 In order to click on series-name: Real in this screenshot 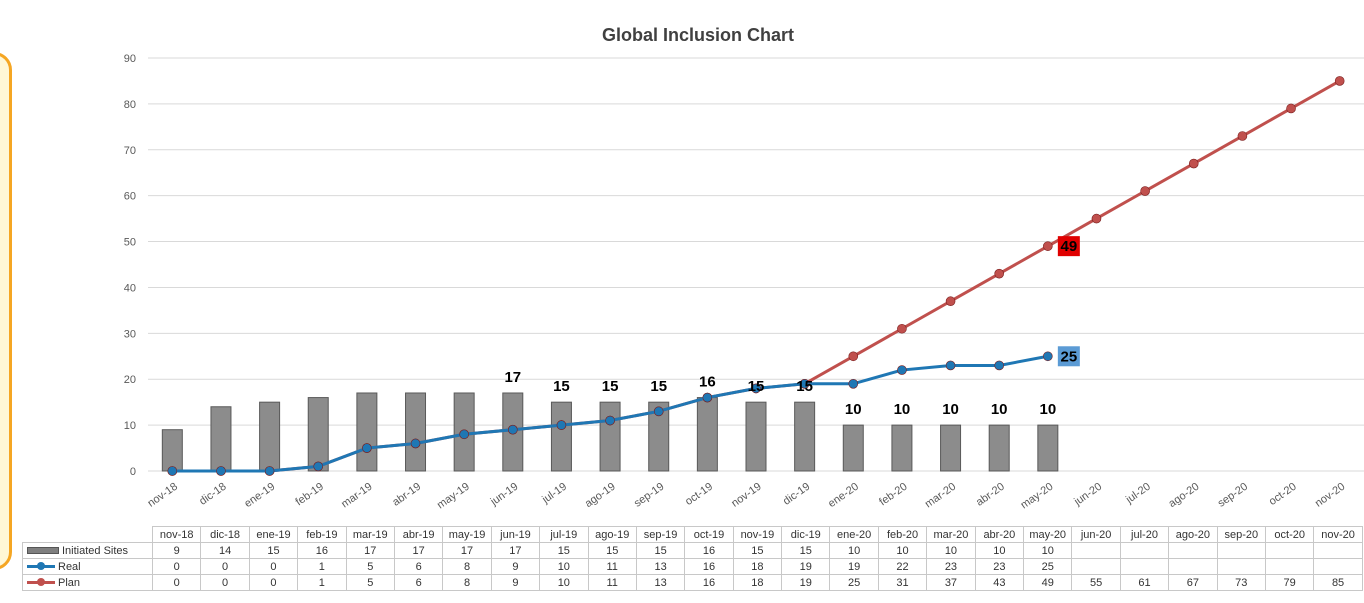, I will do `click(69, 566)`.